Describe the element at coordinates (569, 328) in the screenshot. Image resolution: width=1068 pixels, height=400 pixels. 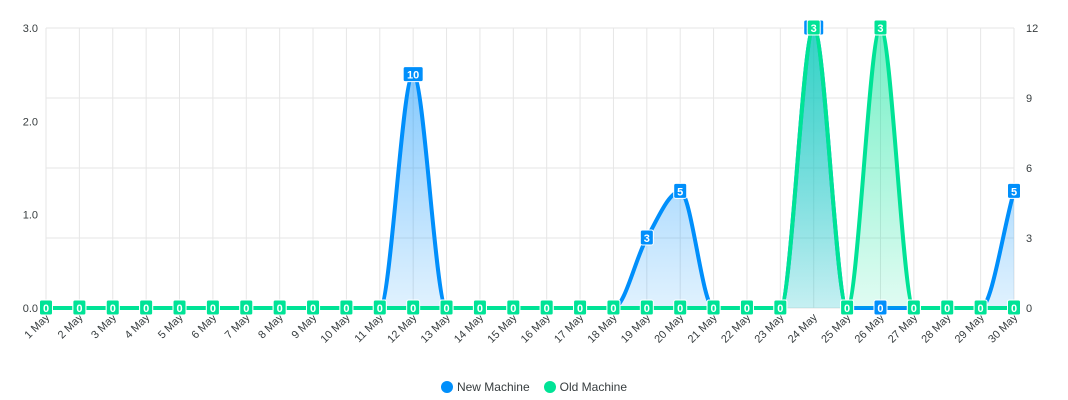
I see `x-tick-label: 17 May` at that location.